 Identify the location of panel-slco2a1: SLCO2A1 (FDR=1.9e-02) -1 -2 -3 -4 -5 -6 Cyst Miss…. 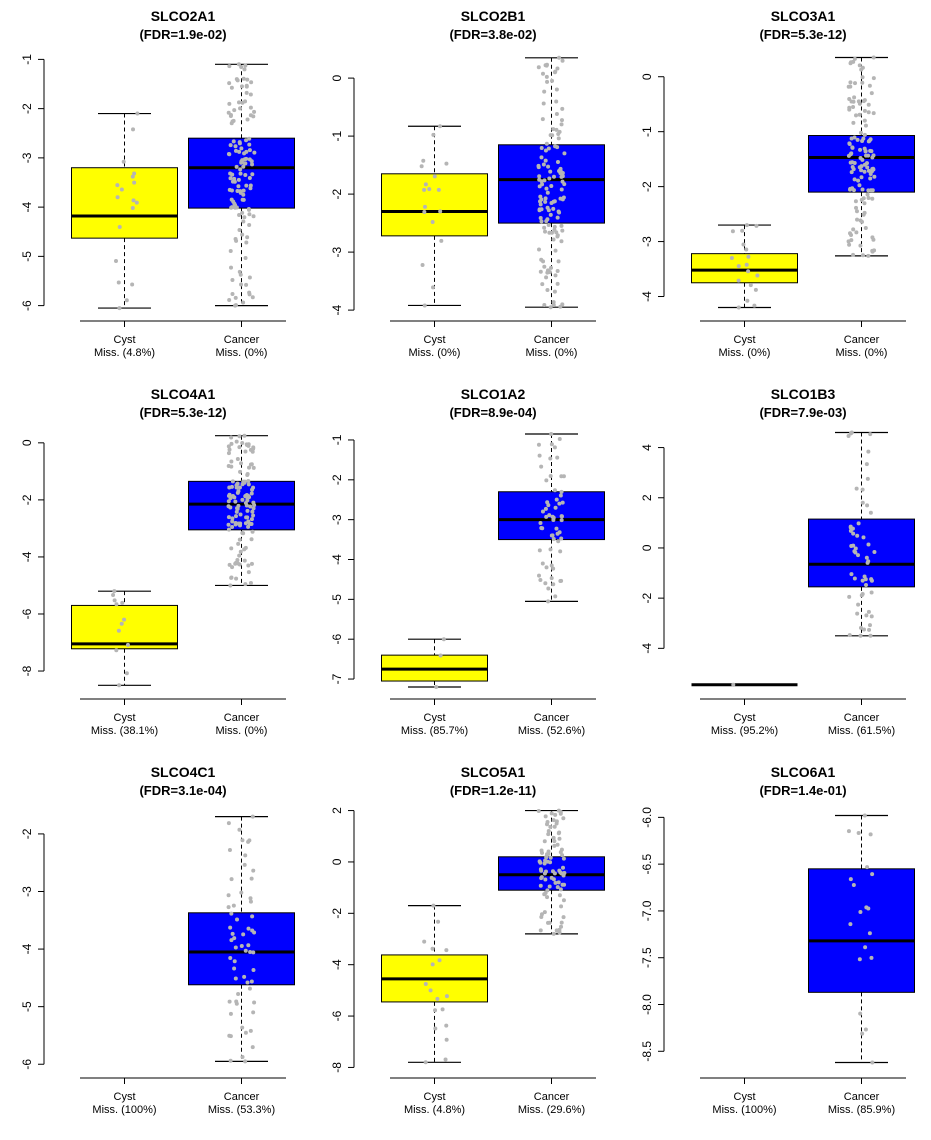
(155, 189).